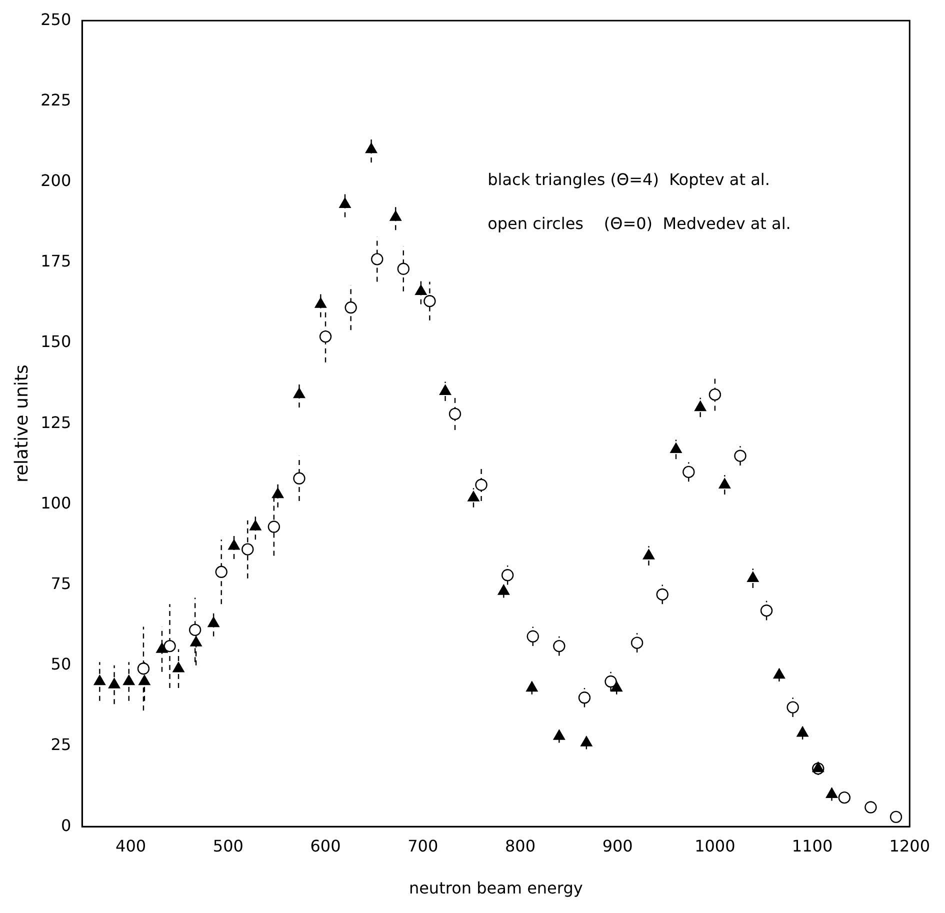  I want to click on annotation: open circles (Θ=0) Medvedev at al., so click(639, 223).